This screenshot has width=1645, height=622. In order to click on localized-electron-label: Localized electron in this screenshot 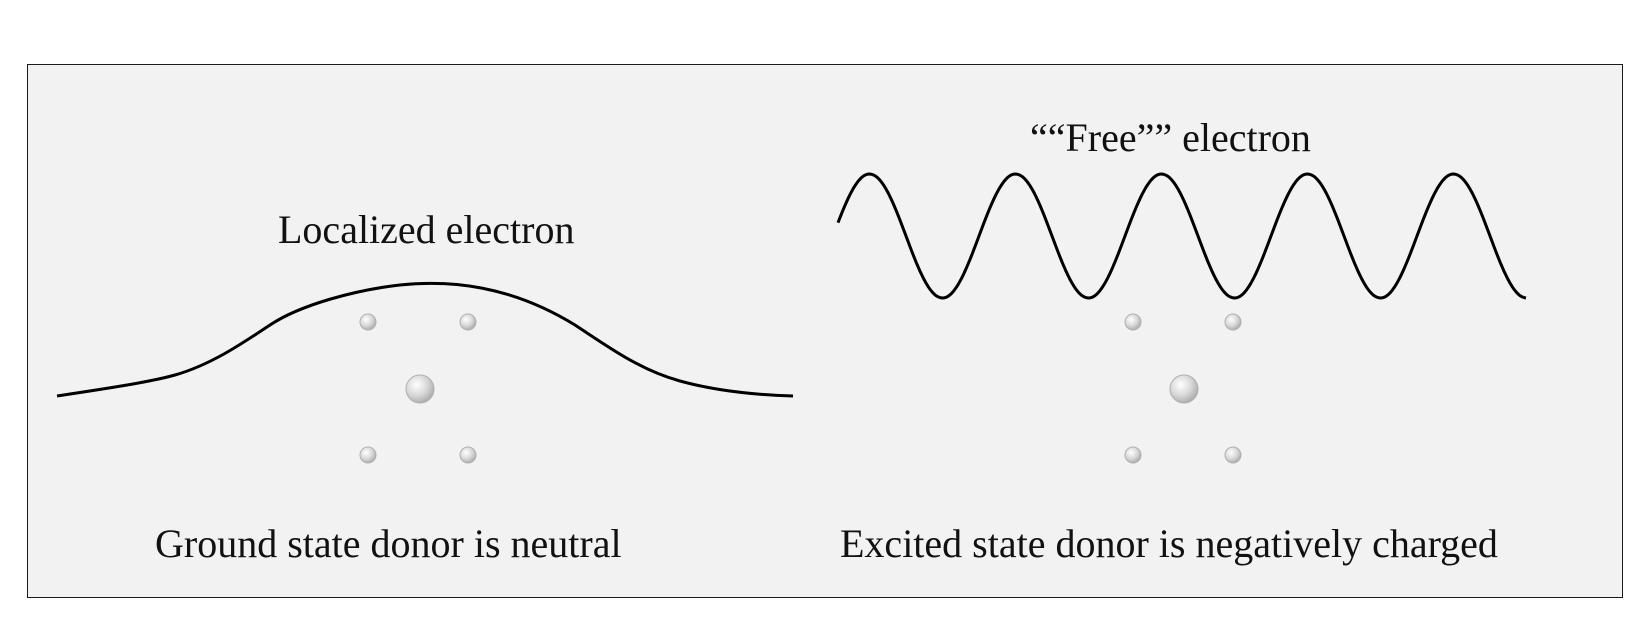, I will do `click(426, 229)`.